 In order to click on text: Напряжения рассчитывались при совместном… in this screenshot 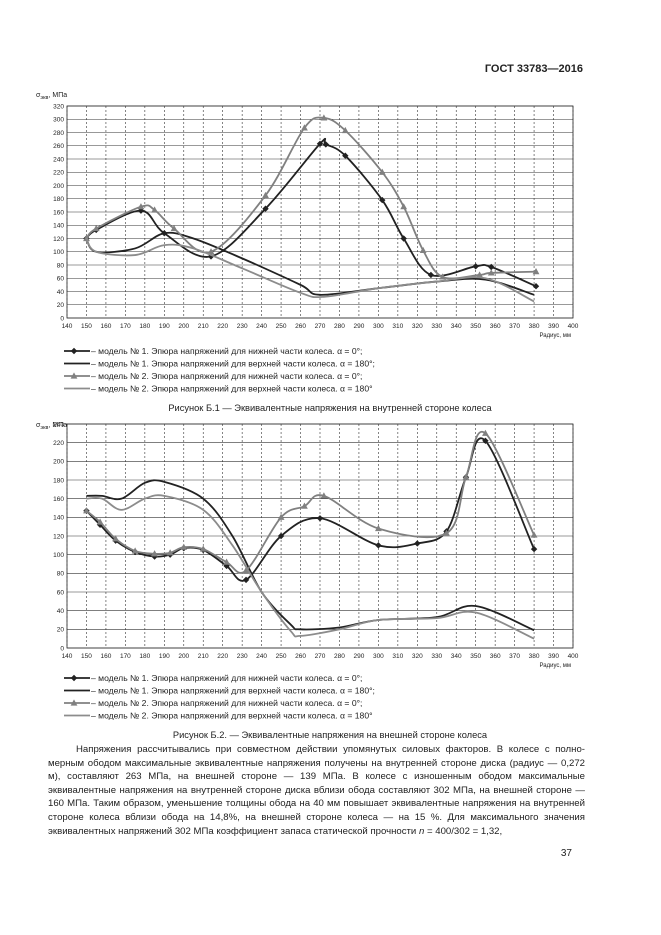, I will do `click(316, 790)`.